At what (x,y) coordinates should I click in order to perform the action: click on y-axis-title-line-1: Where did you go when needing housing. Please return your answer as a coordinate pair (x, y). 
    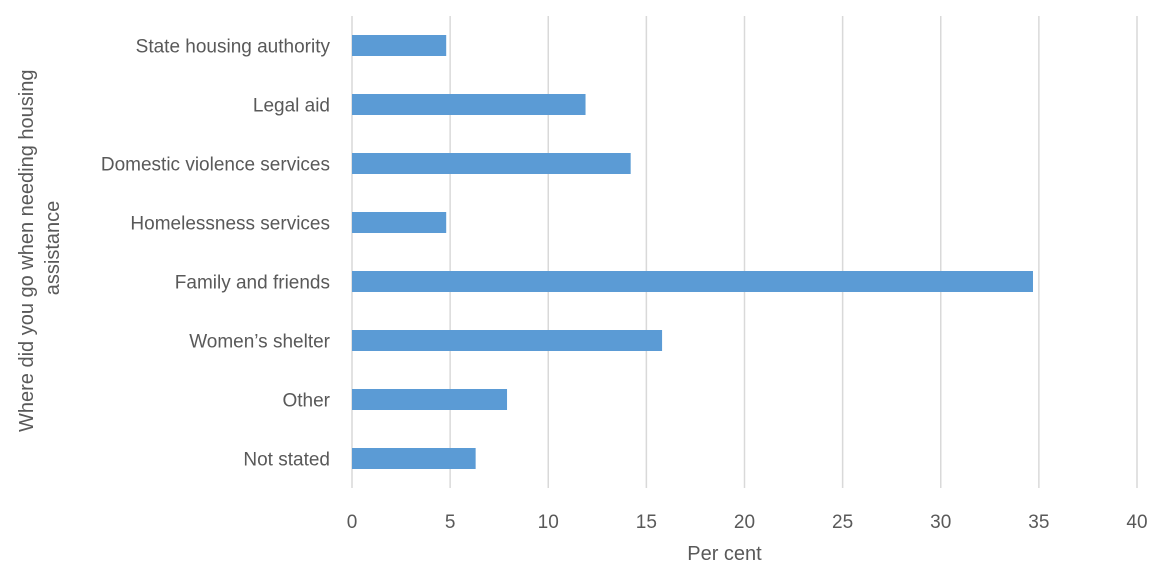
    Looking at the image, I should click on (27, 251).